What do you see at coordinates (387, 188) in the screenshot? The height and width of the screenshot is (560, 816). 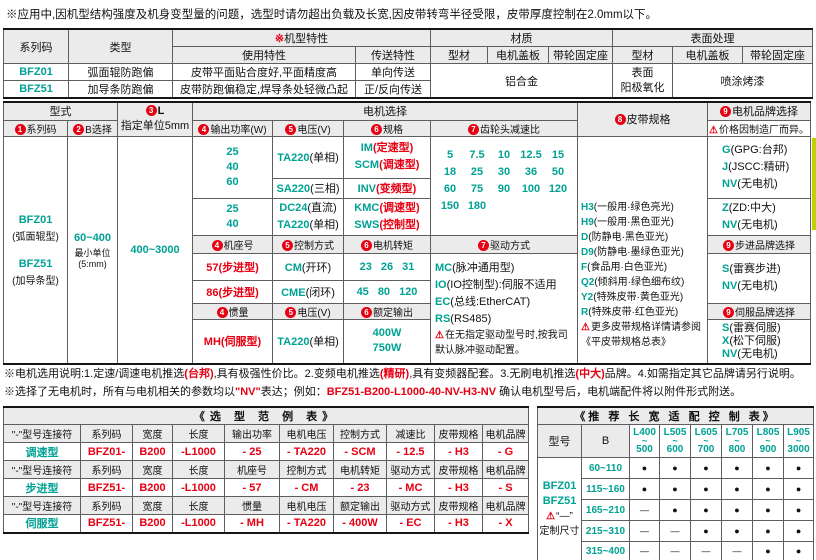 I see `spec-inv: INV(变频型)` at bounding box center [387, 188].